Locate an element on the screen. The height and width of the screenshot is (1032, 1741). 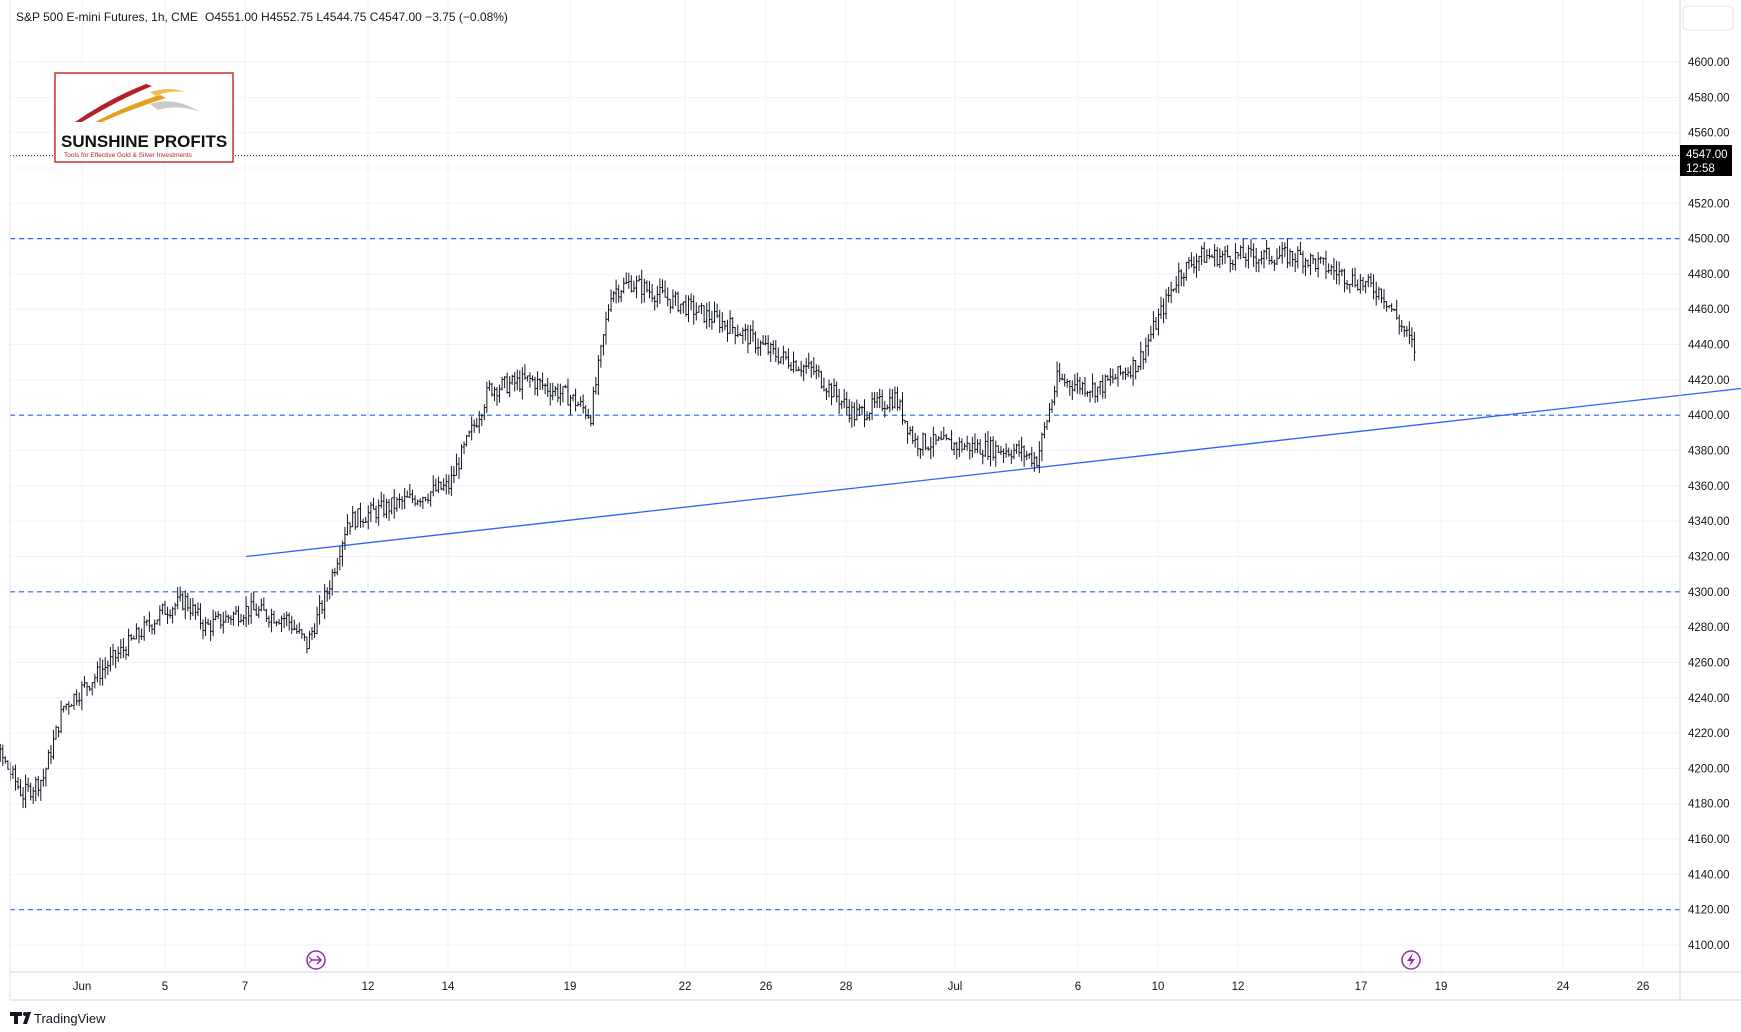
tradingview-logo: TradingView is located at coordinates (58, 1018).